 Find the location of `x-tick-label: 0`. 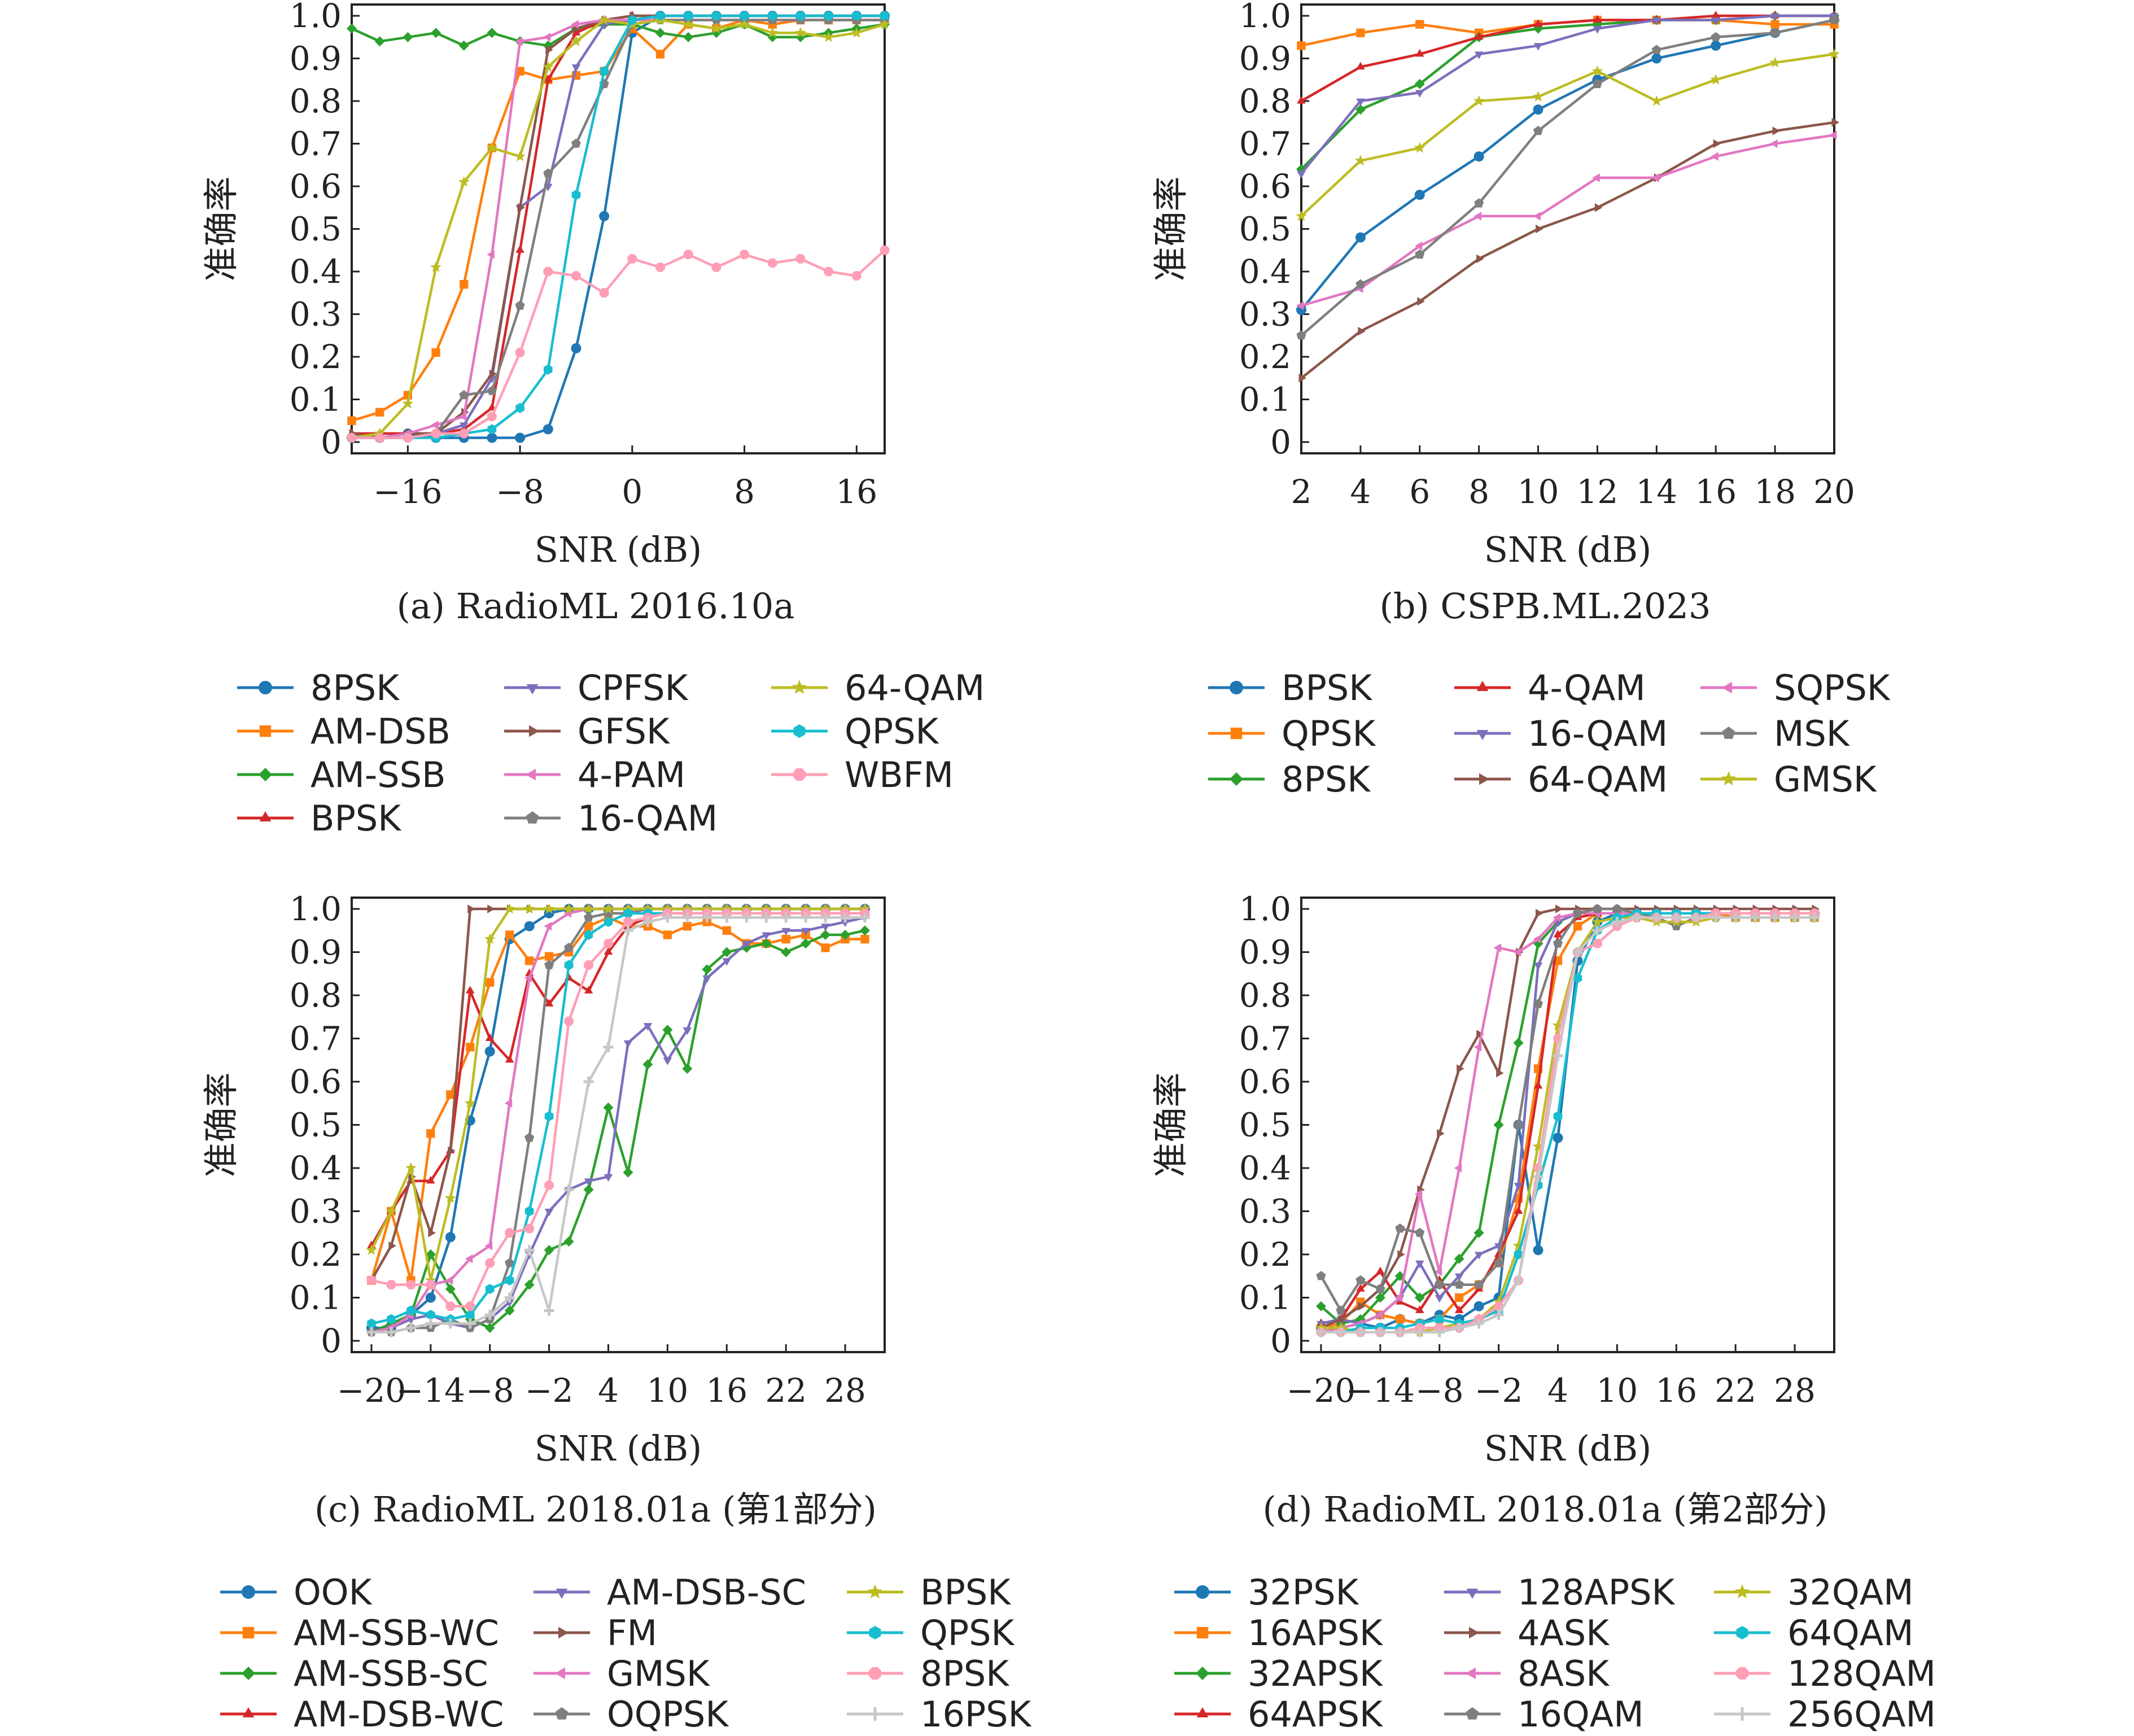

x-tick-label: 0 is located at coordinates (632, 492).